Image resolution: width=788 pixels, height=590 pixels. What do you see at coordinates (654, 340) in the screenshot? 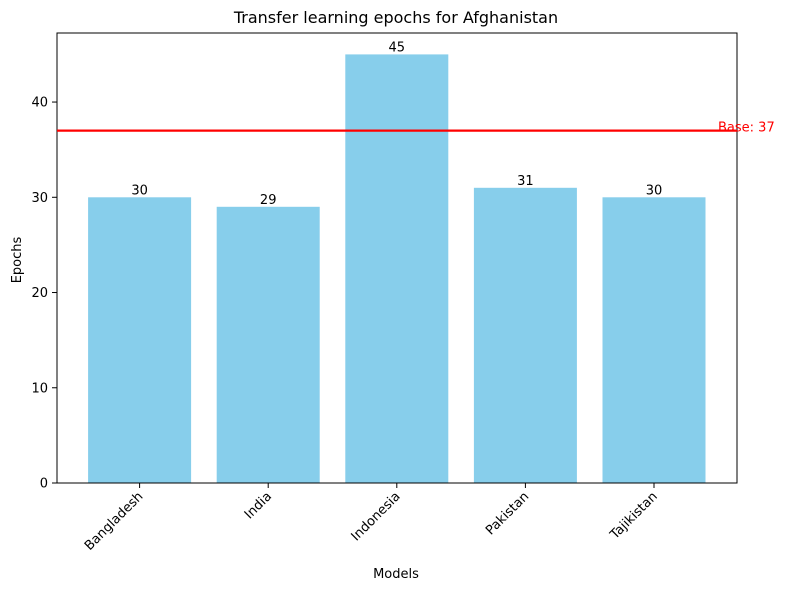
I see `bar-tajikistan` at bounding box center [654, 340].